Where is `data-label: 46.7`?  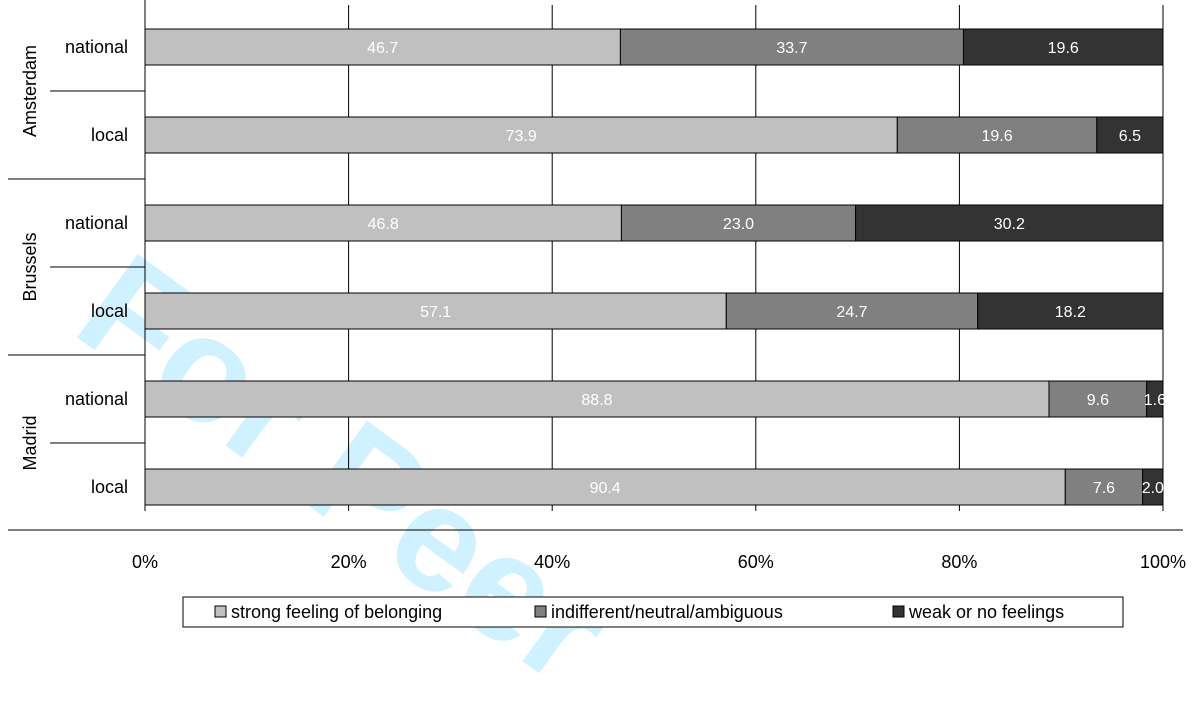
data-label: 46.7 is located at coordinates (382, 48).